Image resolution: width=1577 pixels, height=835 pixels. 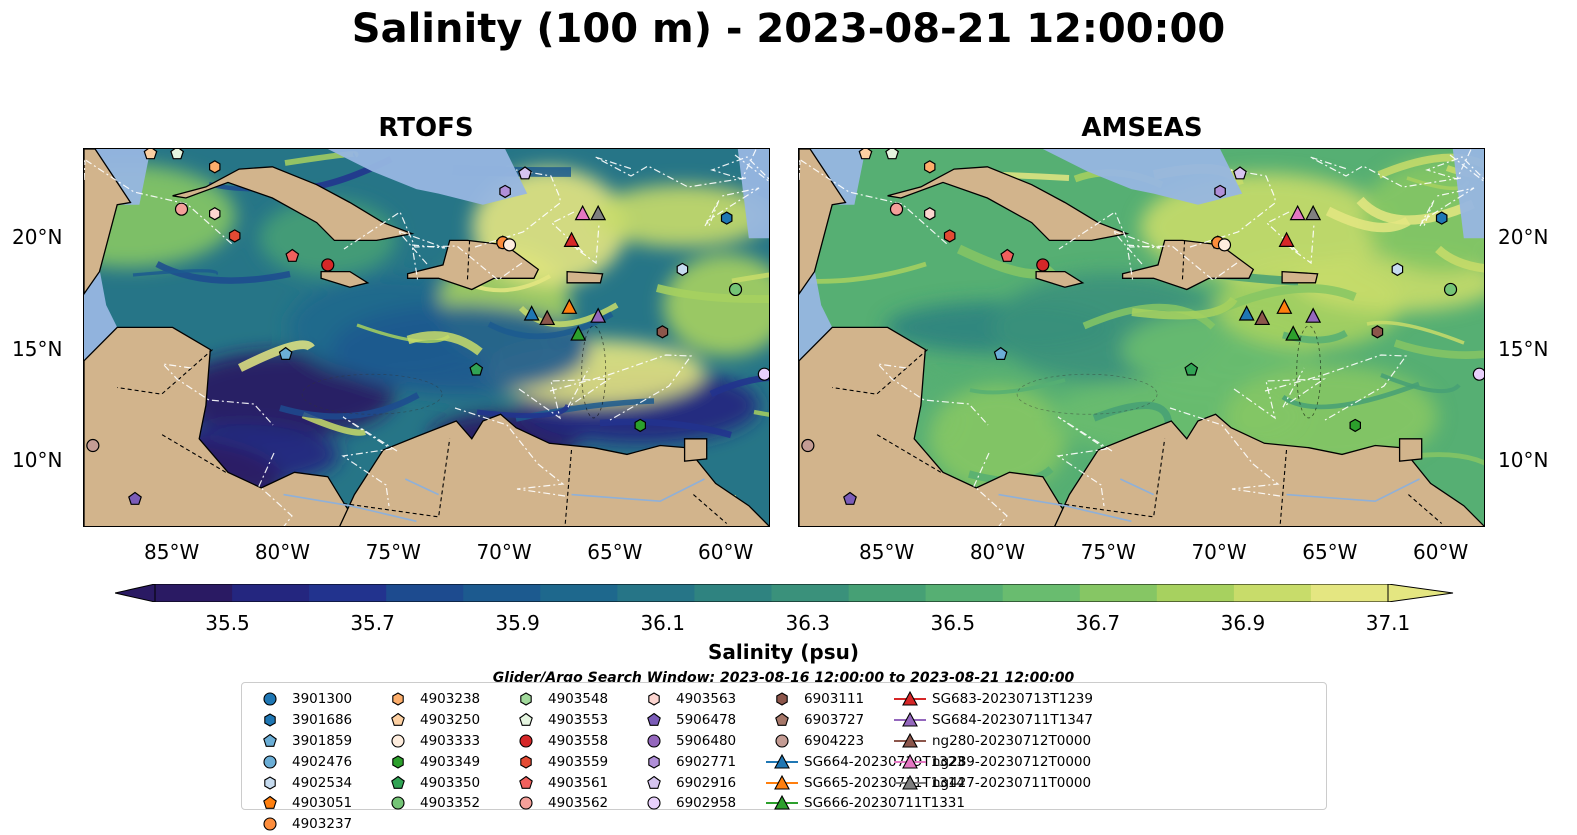 I want to click on lon-tick-label: 60°W, so click(x=726, y=552).